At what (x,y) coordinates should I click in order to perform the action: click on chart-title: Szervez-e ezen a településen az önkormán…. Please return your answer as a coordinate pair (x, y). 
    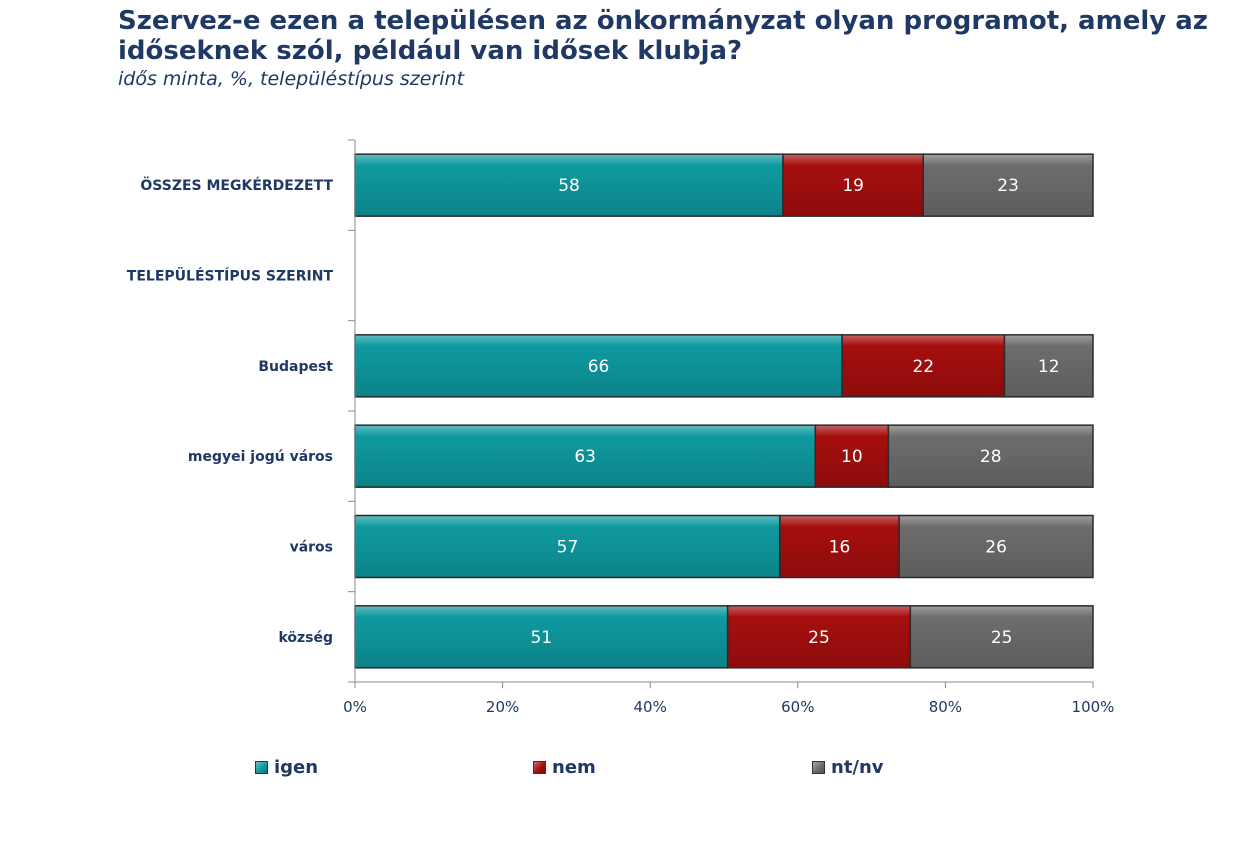
    Looking at the image, I should click on (663, 36).